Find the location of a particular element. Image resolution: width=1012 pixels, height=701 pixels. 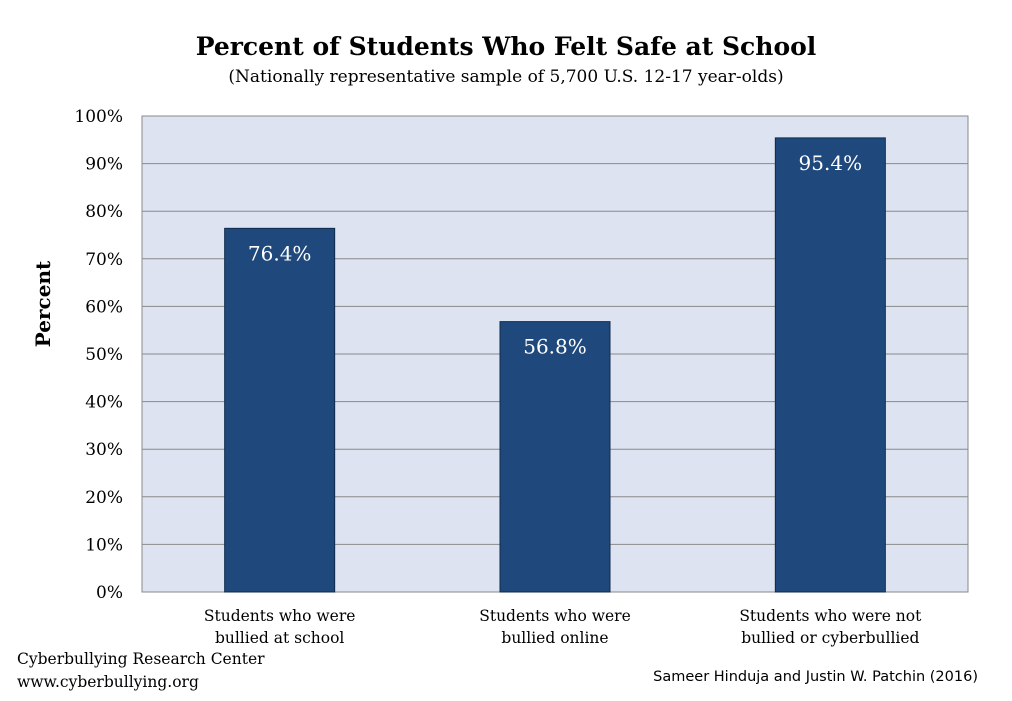

y-tick-label: 50% is located at coordinates (104, 355).